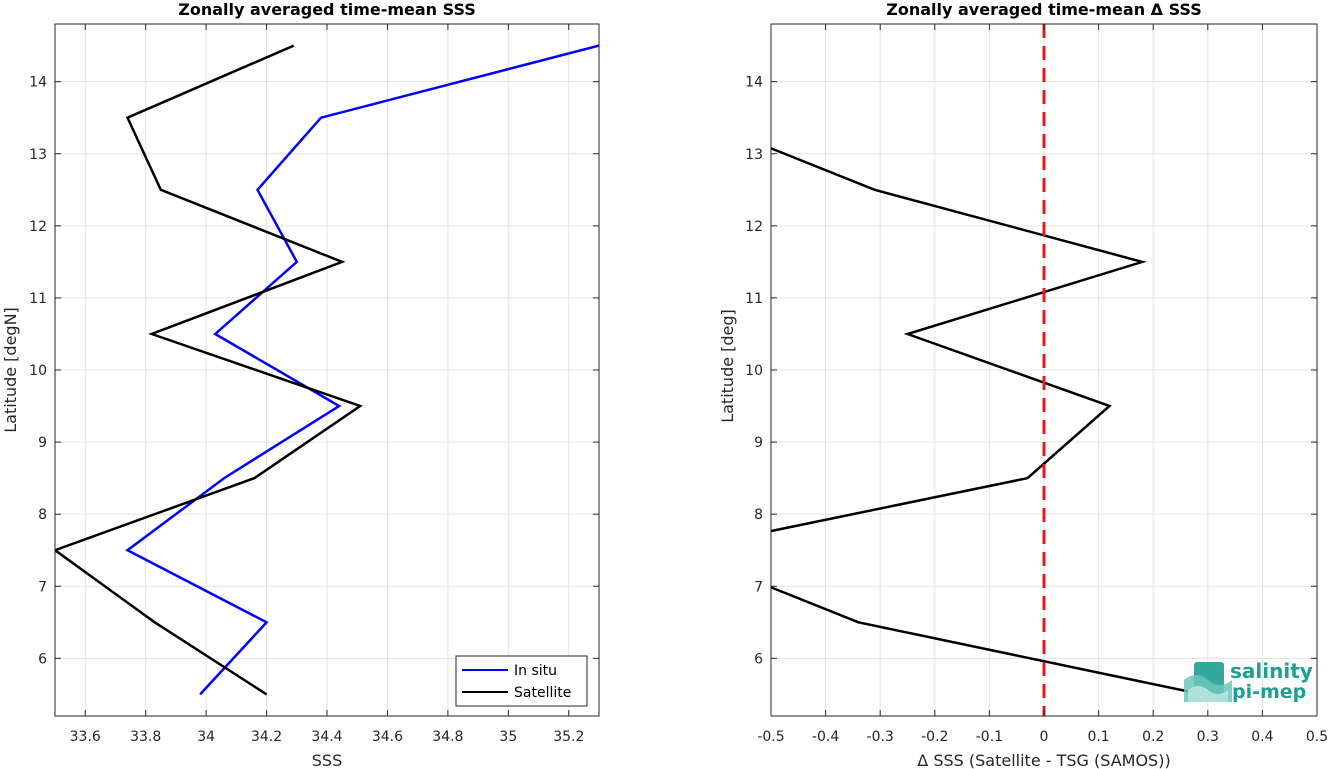 Image resolution: width=1330 pixels, height=769 pixels. What do you see at coordinates (85, 737) in the screenshot?
I see `x-tick-label: 33.6` at bounding box center [85, 737].